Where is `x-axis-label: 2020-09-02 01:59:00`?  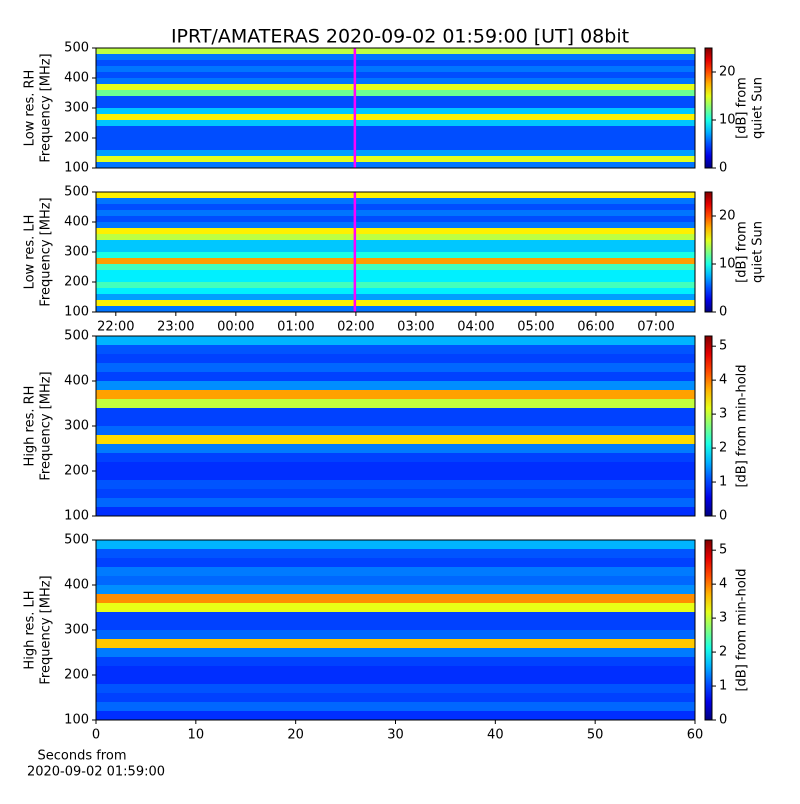 x-axis-label: 2020-09-02 01:59:00 is located at coordinates (96, 772).